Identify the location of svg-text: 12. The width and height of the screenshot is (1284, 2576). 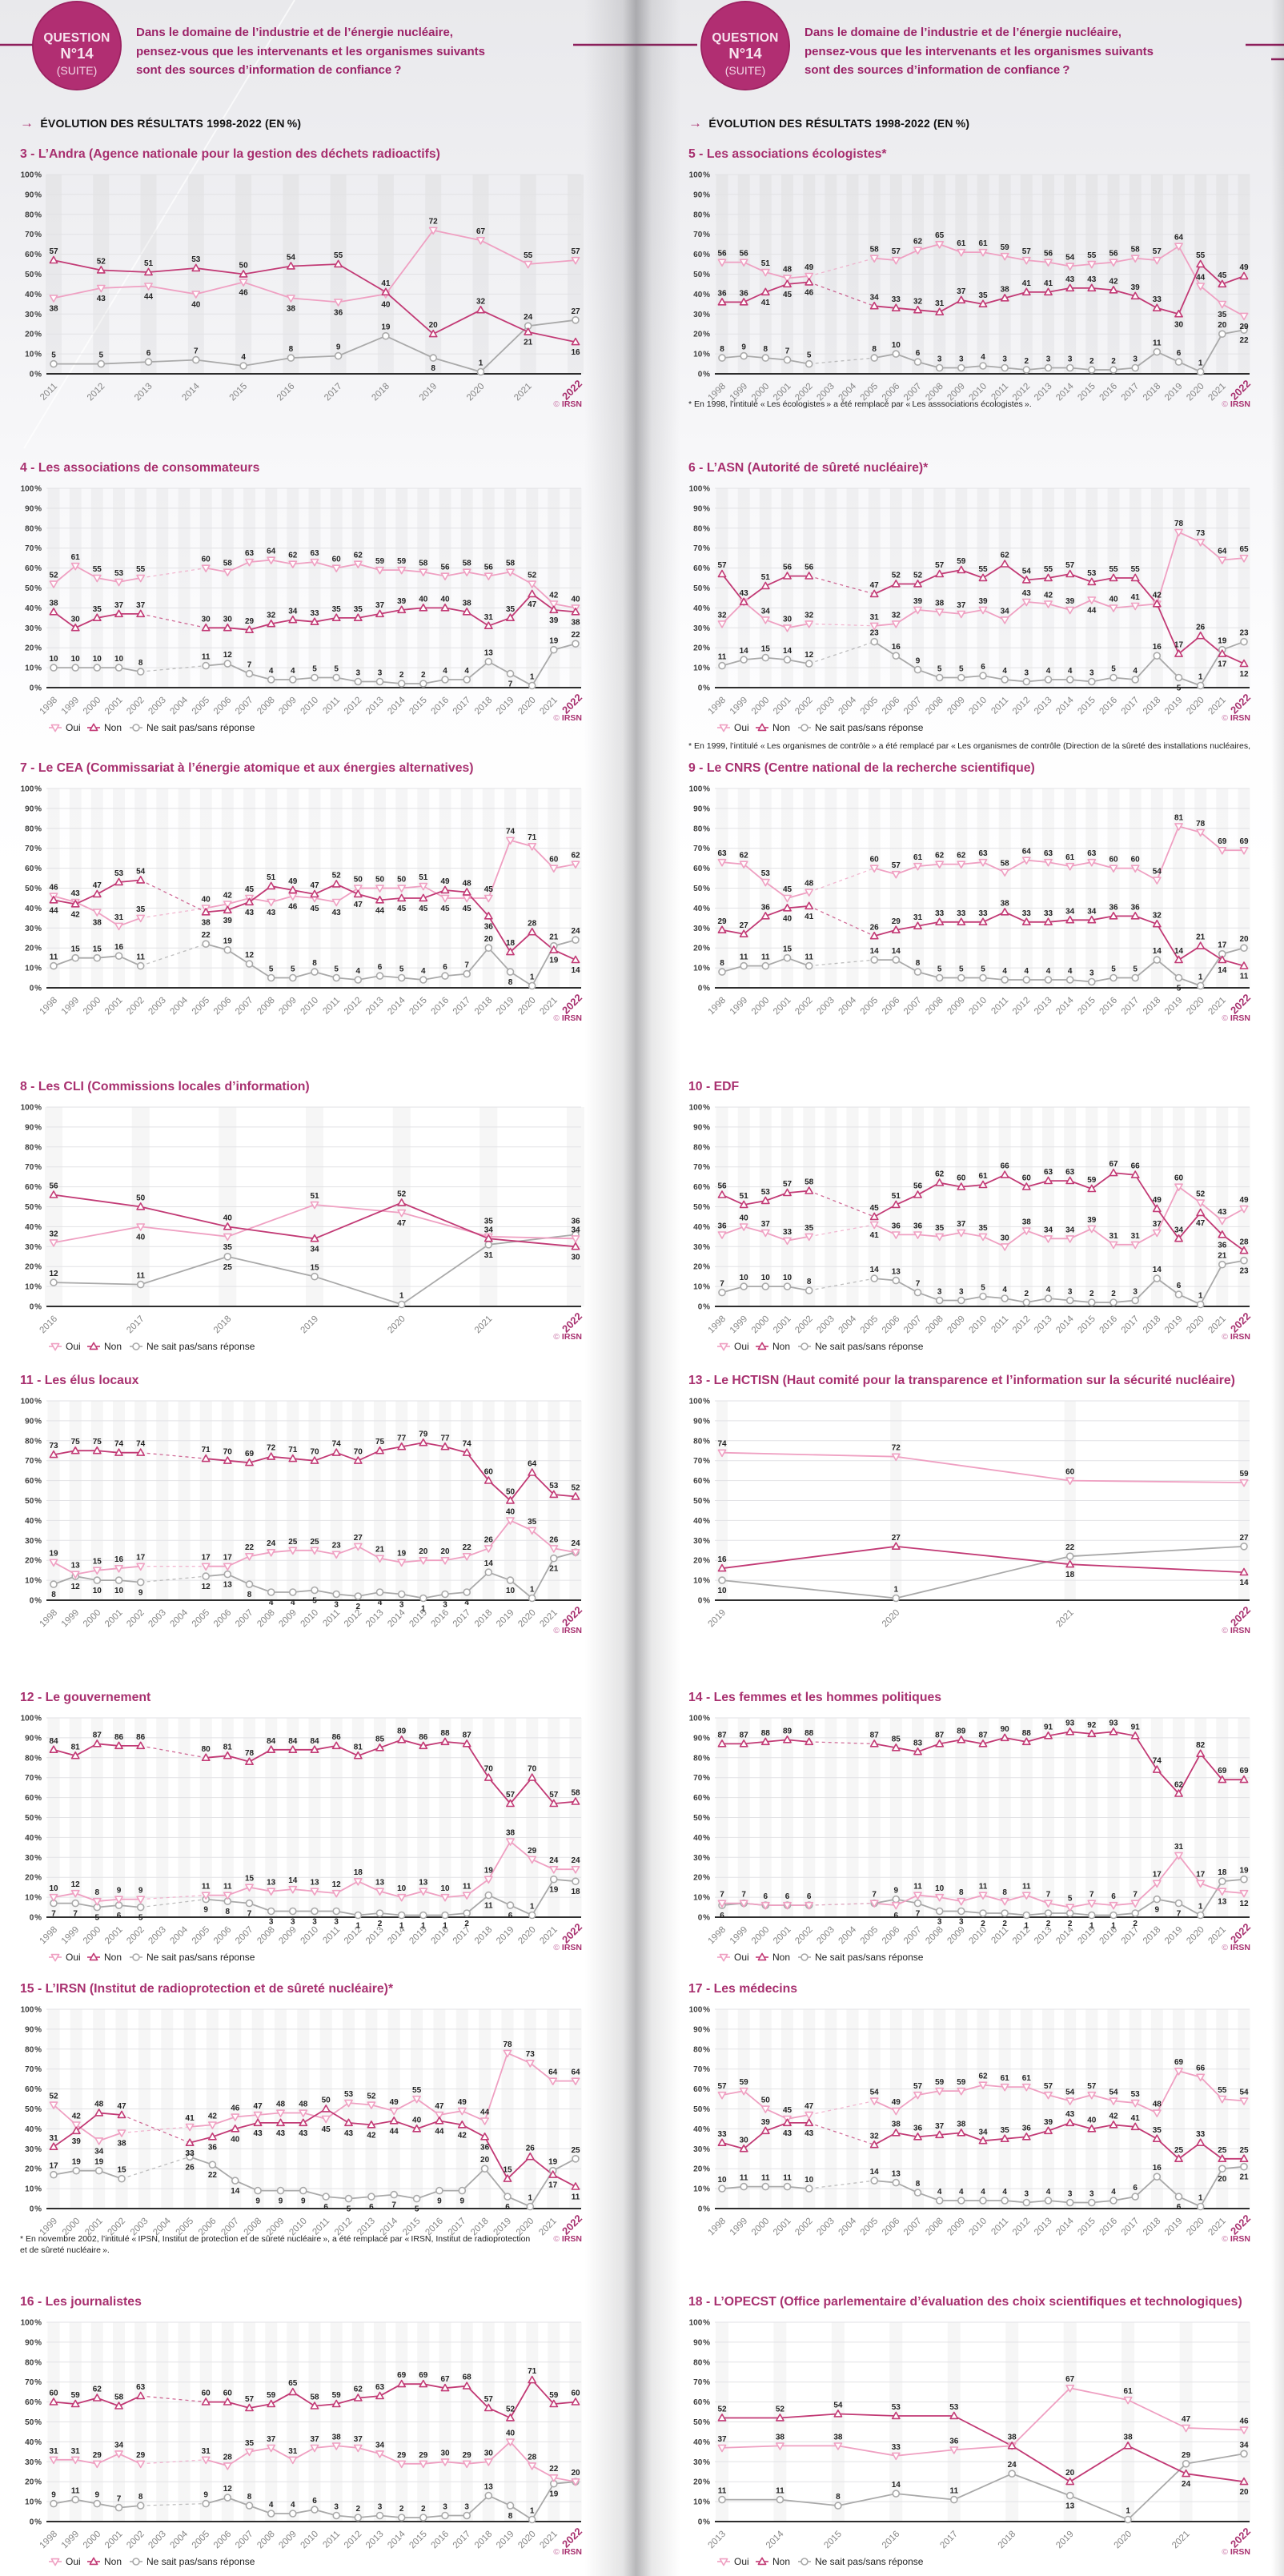
(228, 655).